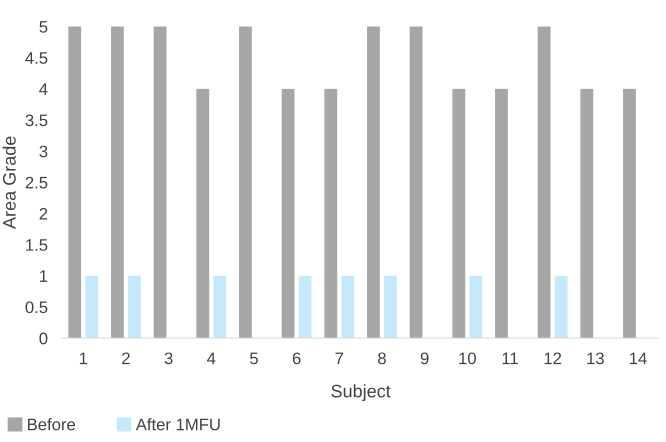 This screenshot has height=442, width=666. What do you see at coordinates (37, 120) in the screenshot?
I see `y-tick-label: 3.5` at bounding box center [37, 120].